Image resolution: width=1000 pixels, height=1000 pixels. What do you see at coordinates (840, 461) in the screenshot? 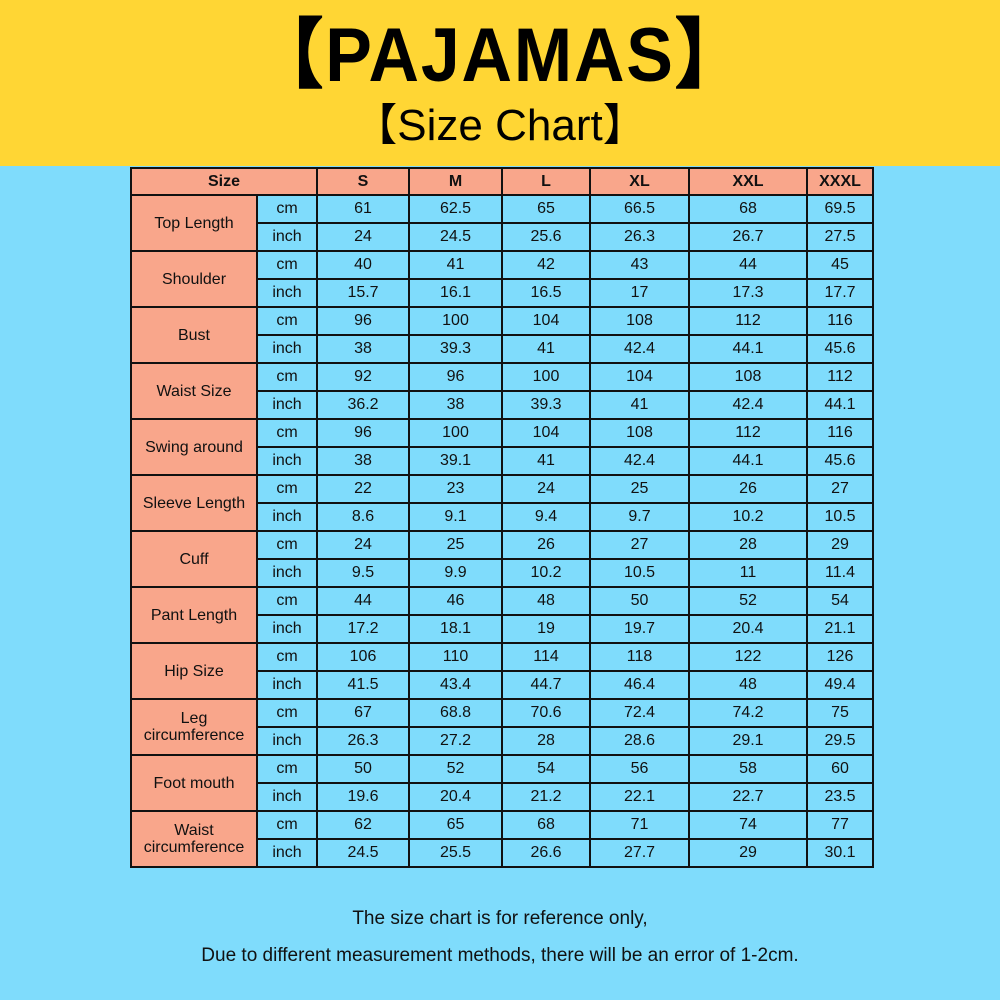
I see `value-cell: 45.6` at bounding box center [840, 461].